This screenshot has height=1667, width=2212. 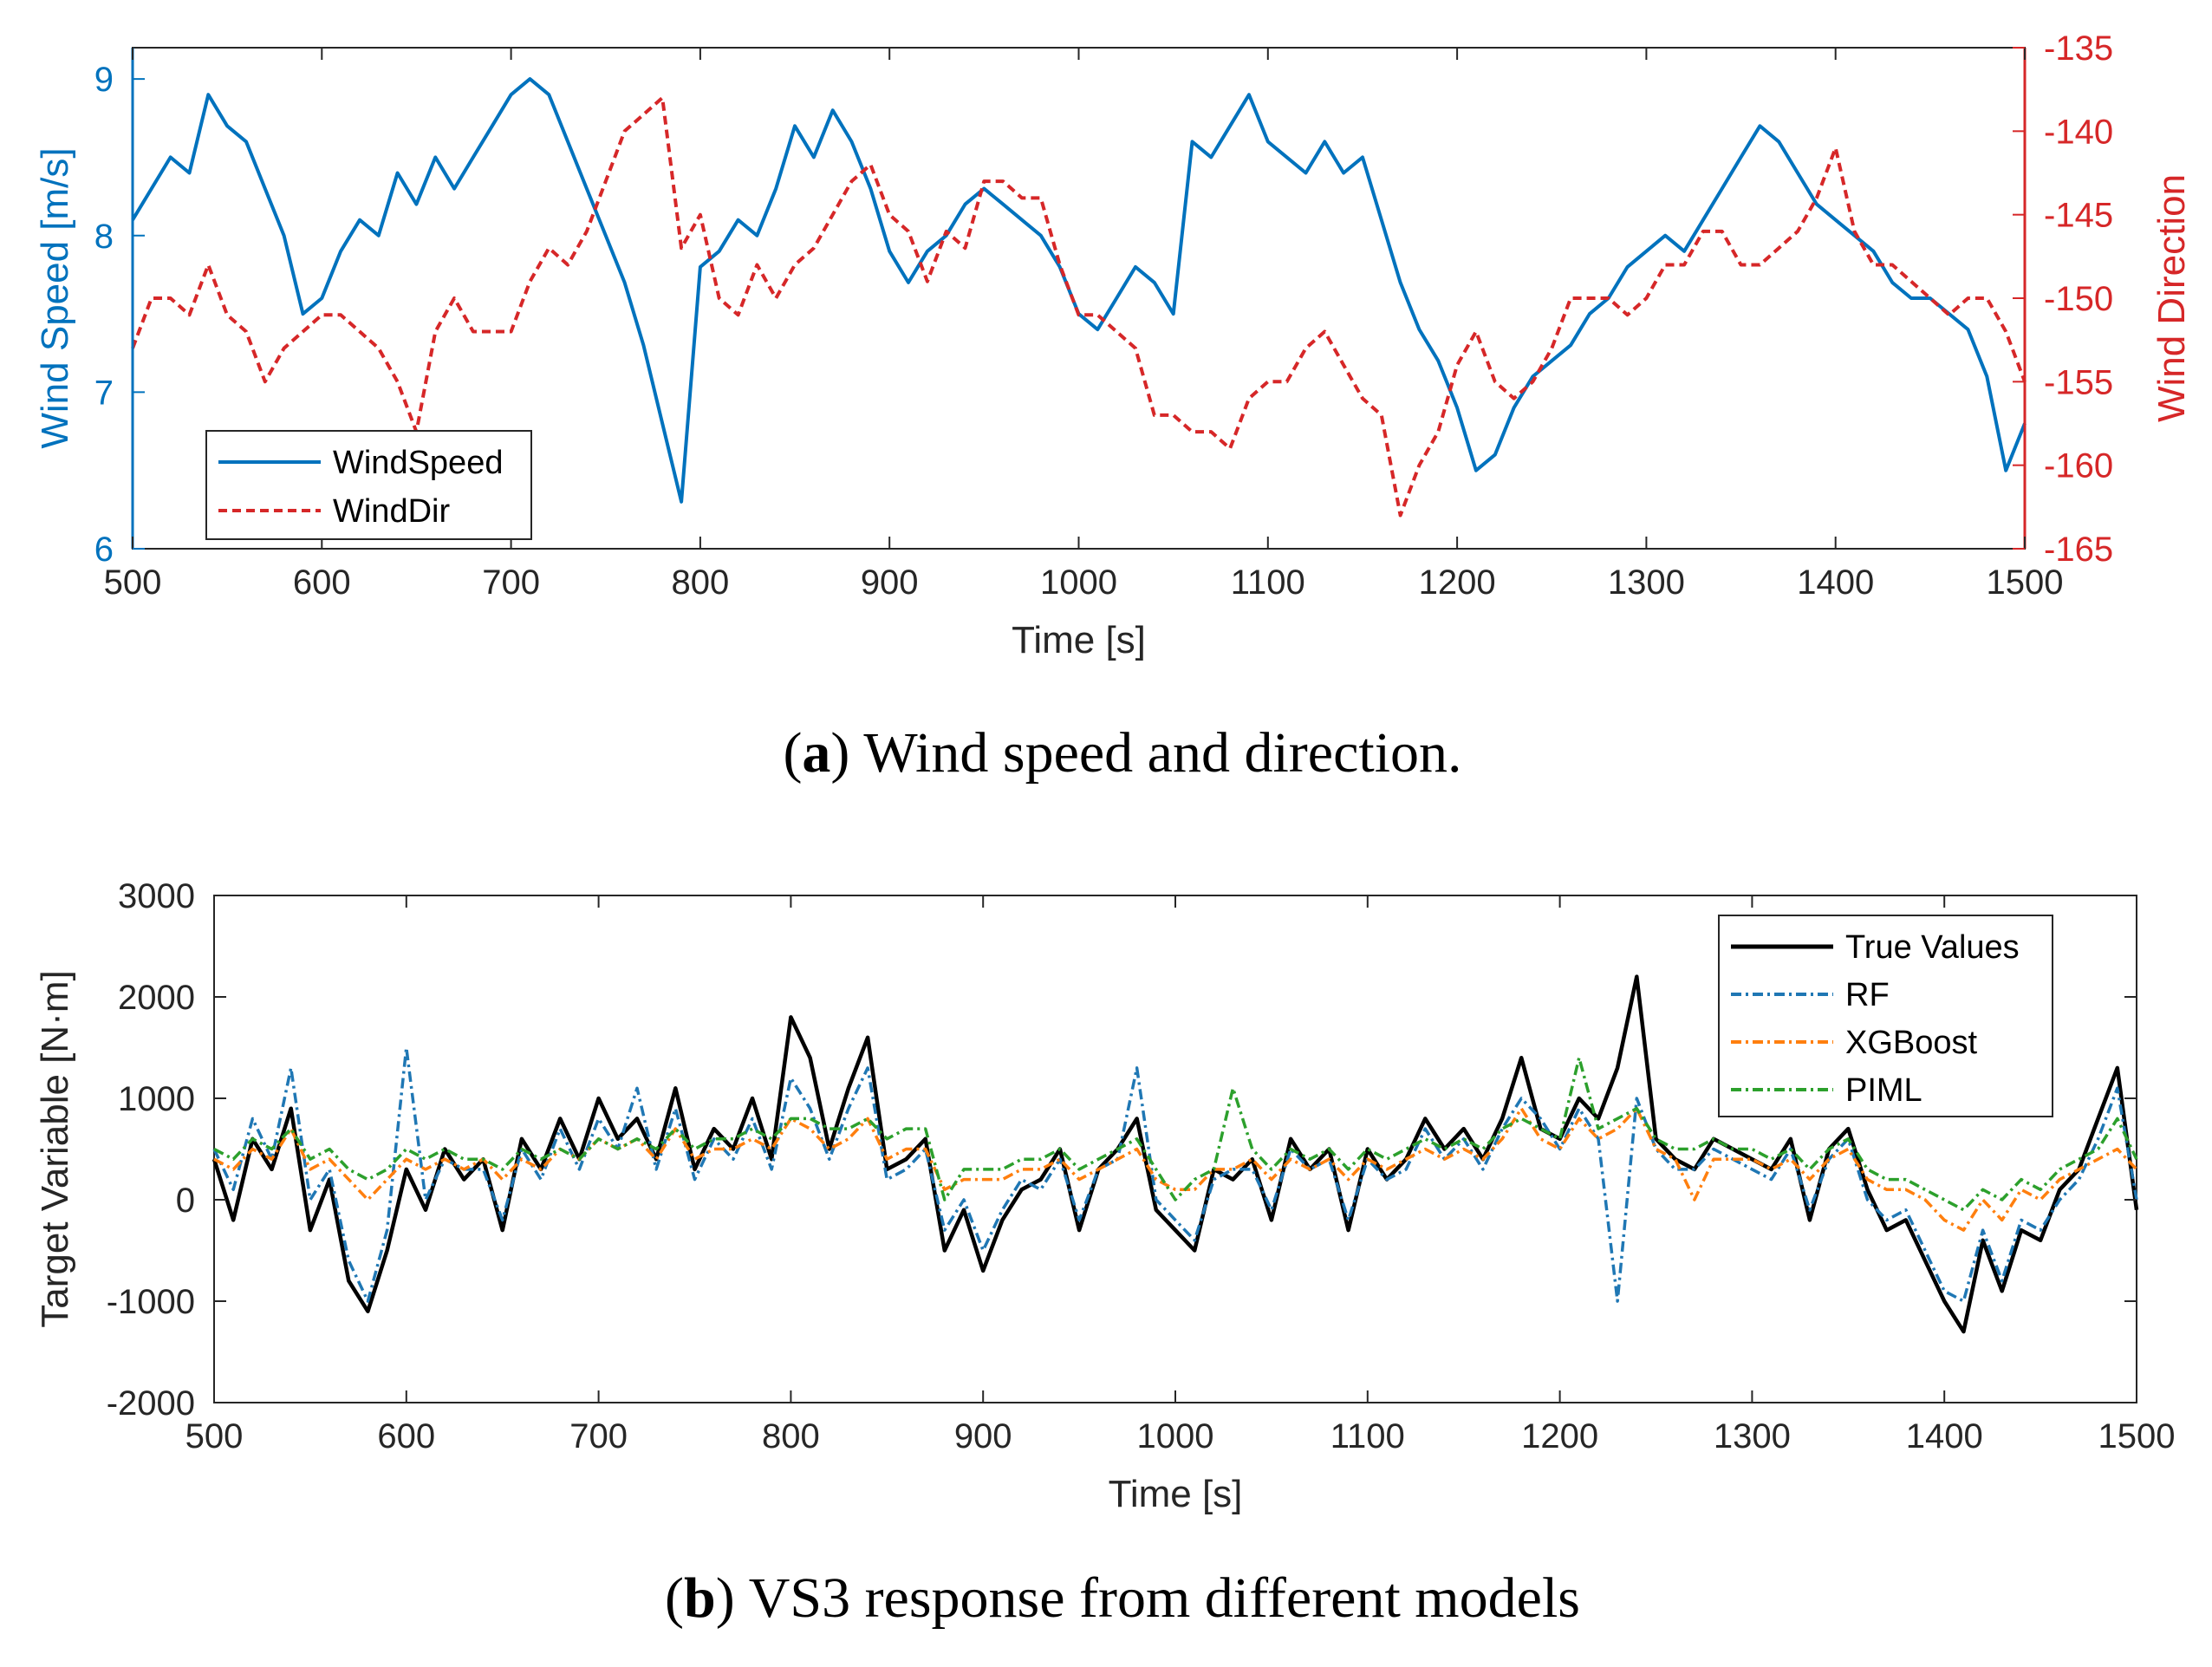 I want to click on caption-a-text: Wind speed and direction., so click(x=1162, y=753).